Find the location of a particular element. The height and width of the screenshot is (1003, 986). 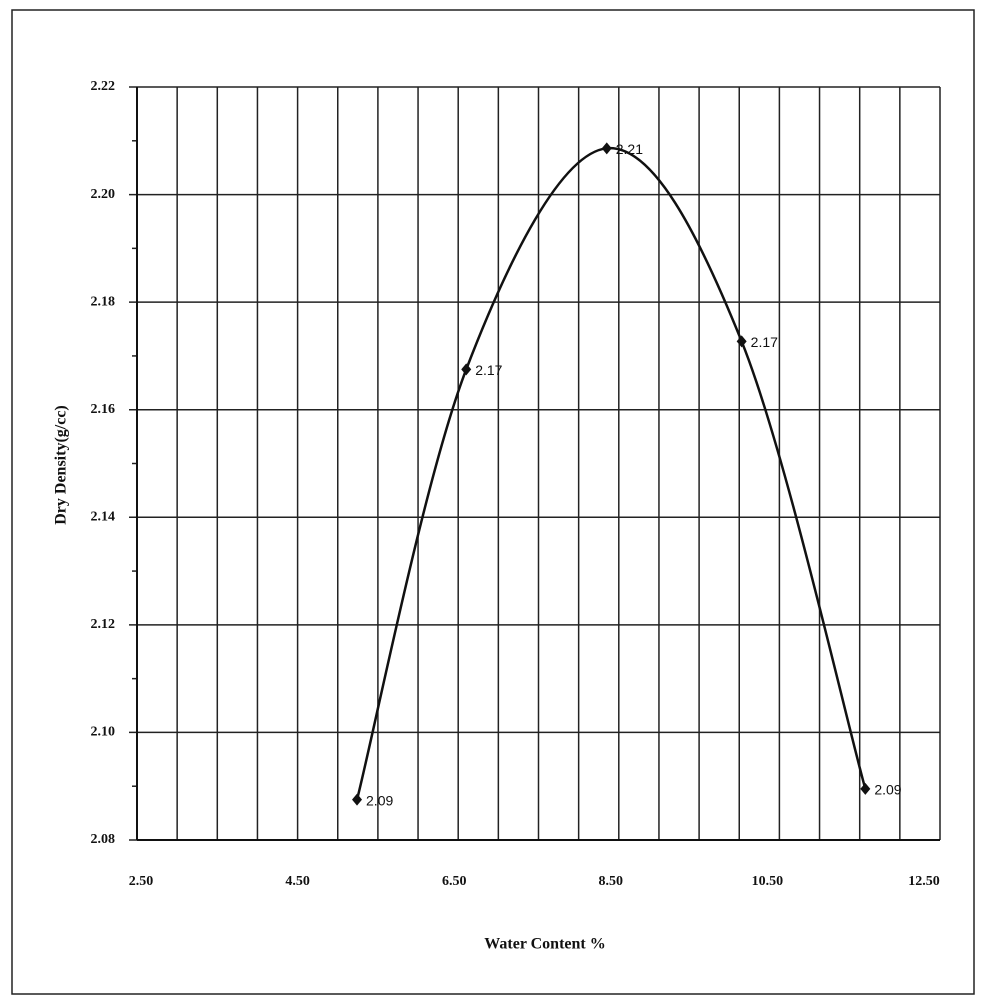

x-tick-label: 4.50 is located at coordinates (297, 881).